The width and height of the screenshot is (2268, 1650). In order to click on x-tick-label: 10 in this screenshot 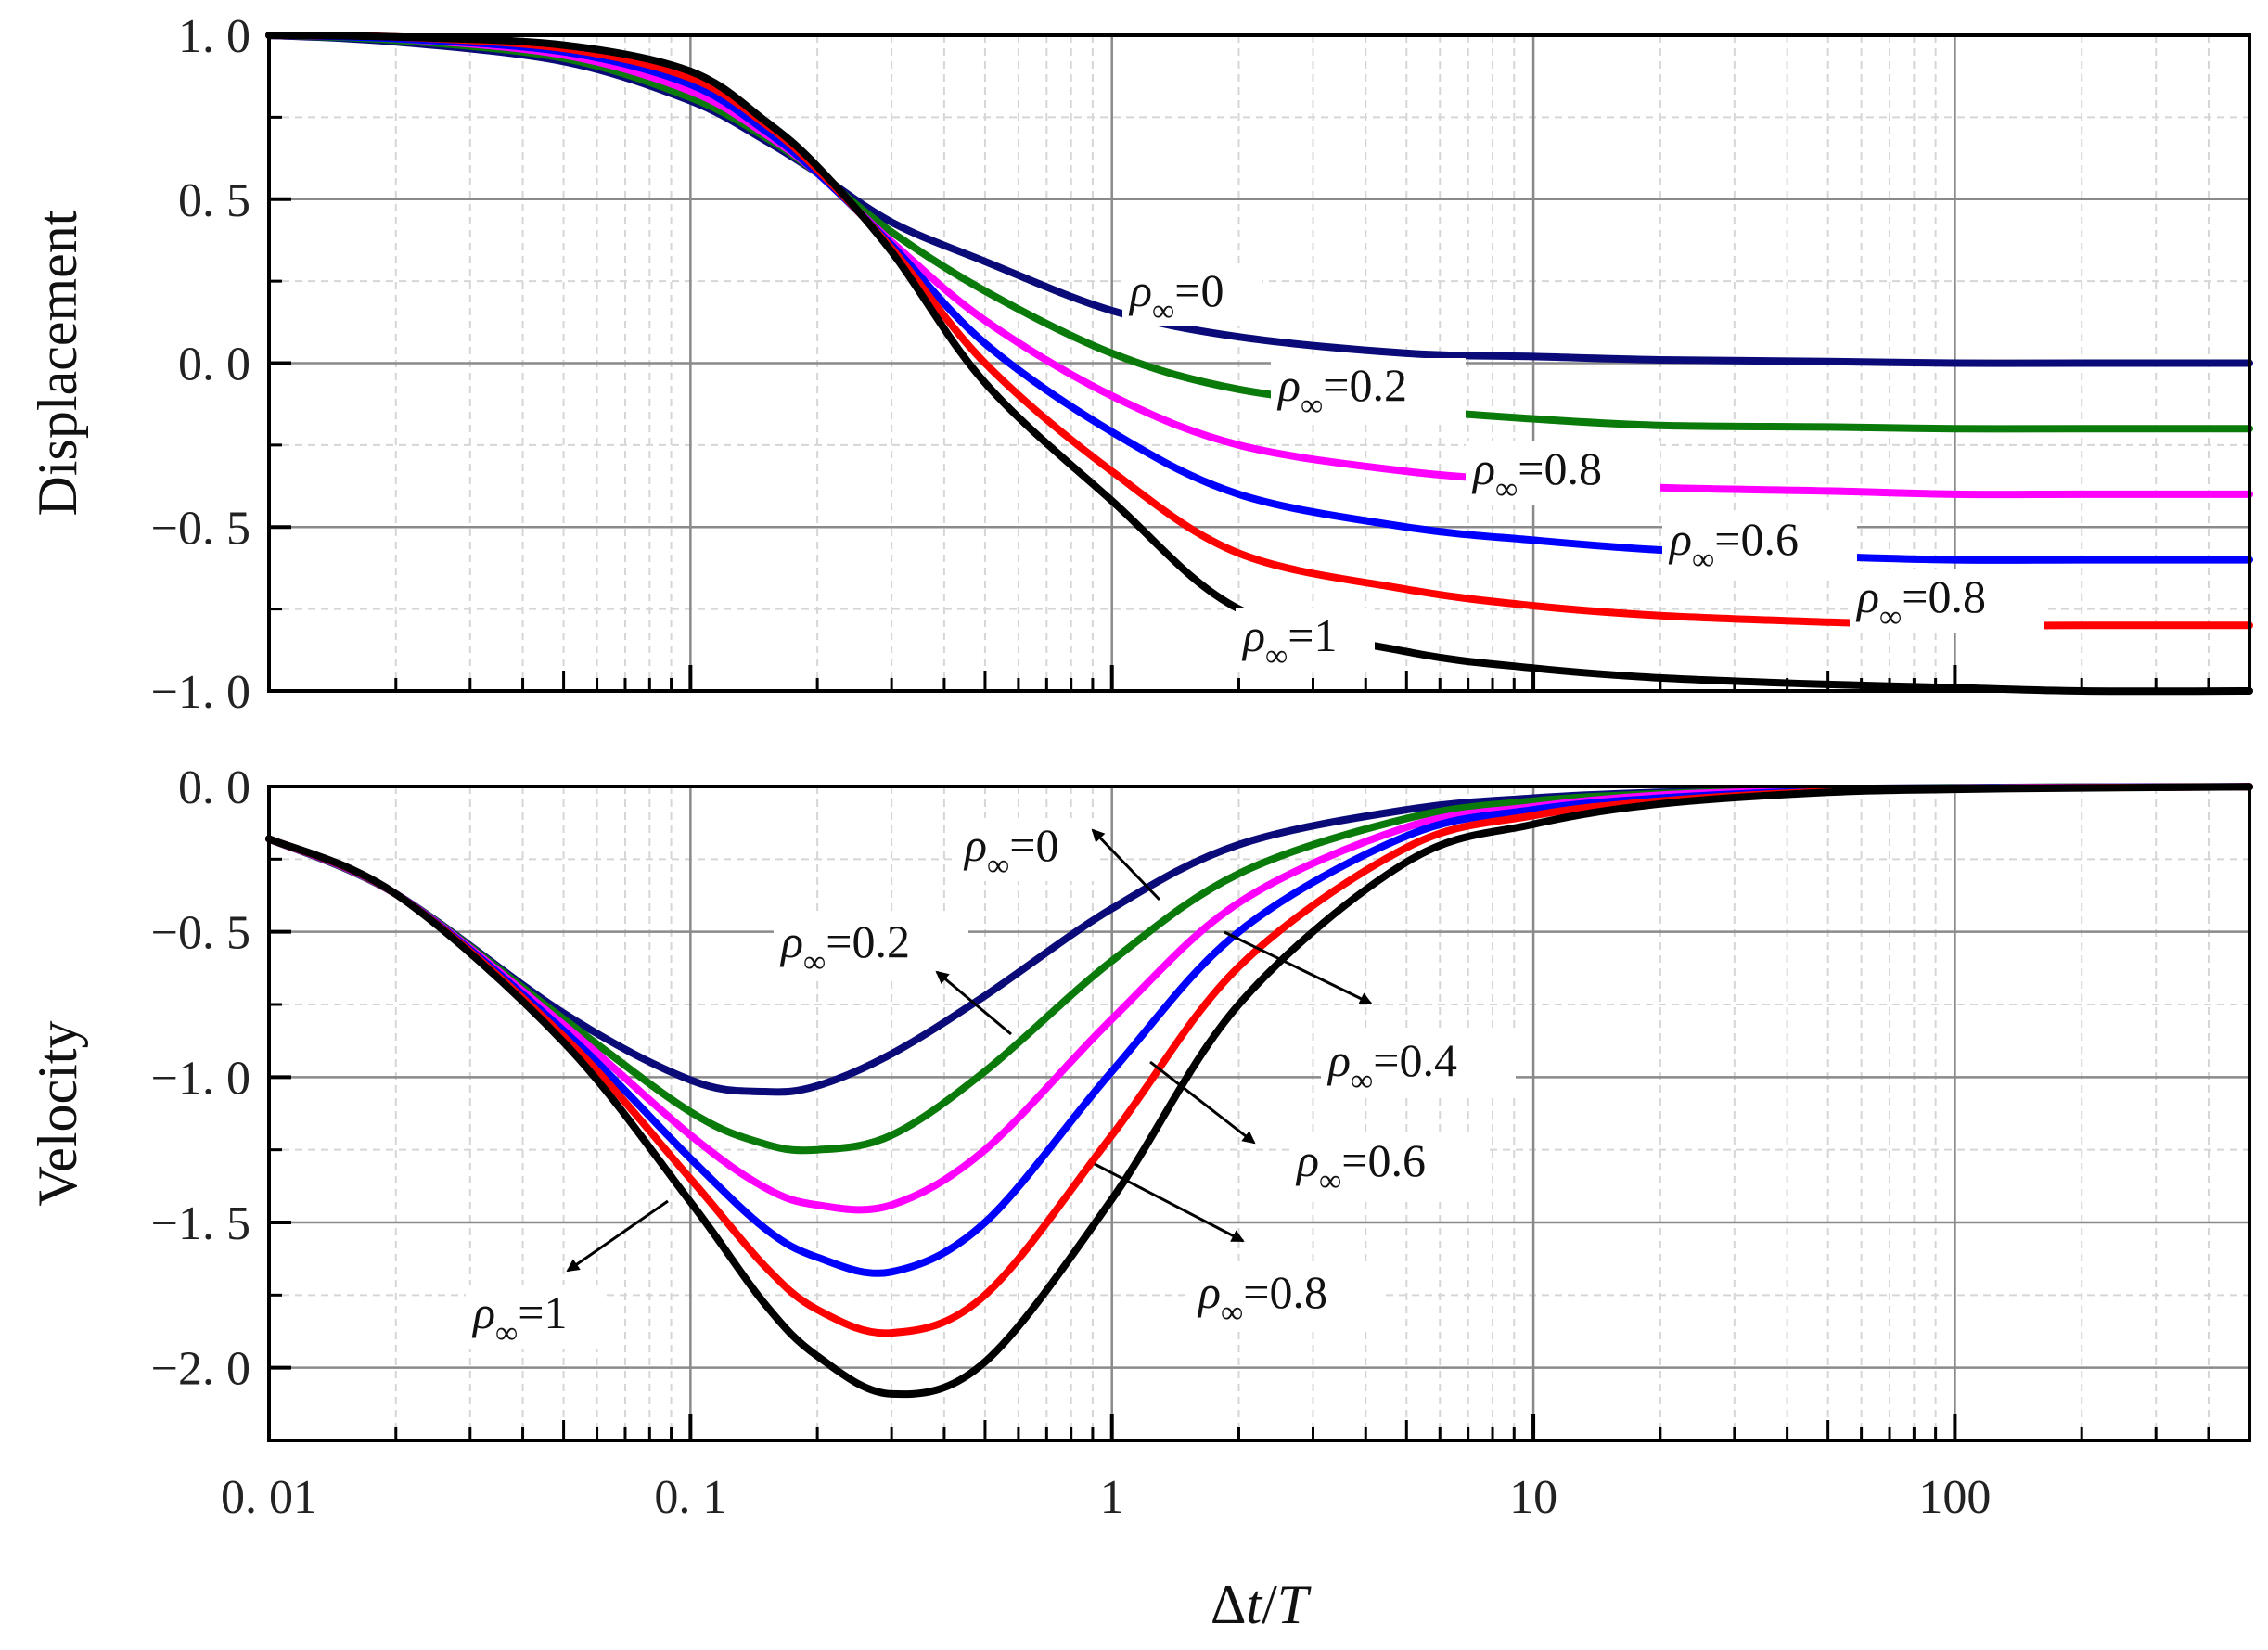, I will do `click(1533, 1497)`.